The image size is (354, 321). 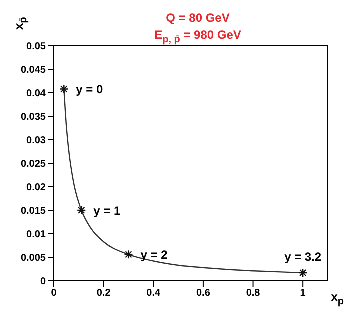 I want to click on y-tick-label: 0.025, so click(x=33, y=164).